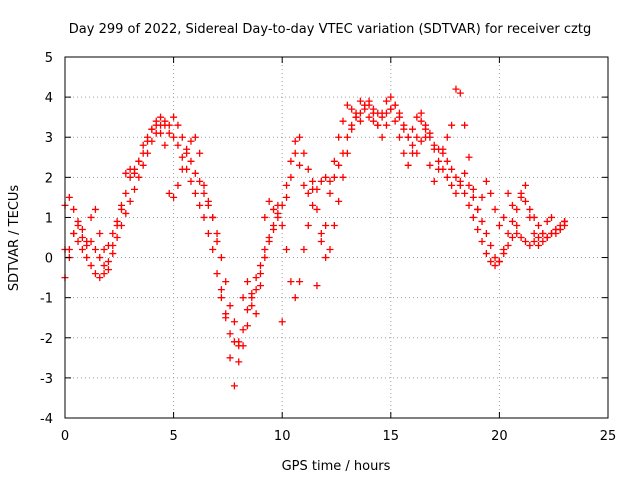  I want to click on y-tick-label: -1, so click(46, 299).